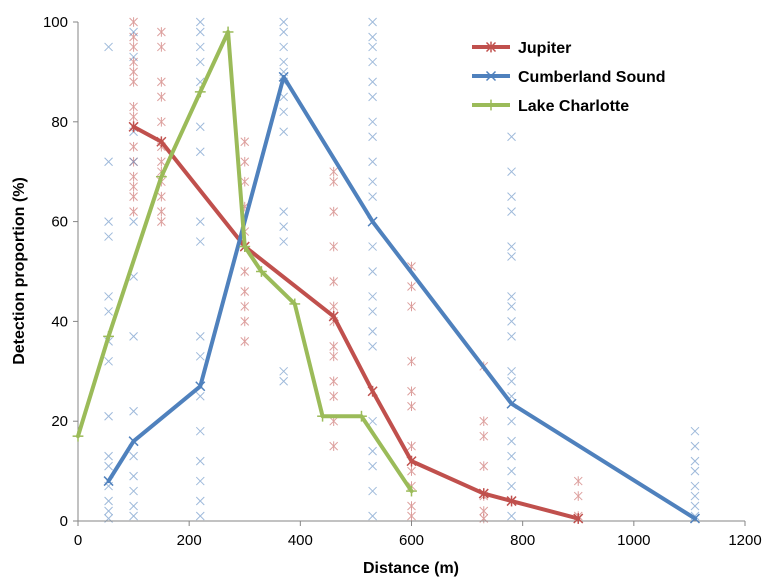 The width and height of the screenshot is (769, 577). I want to click on legend-marker, so click(491, 47).